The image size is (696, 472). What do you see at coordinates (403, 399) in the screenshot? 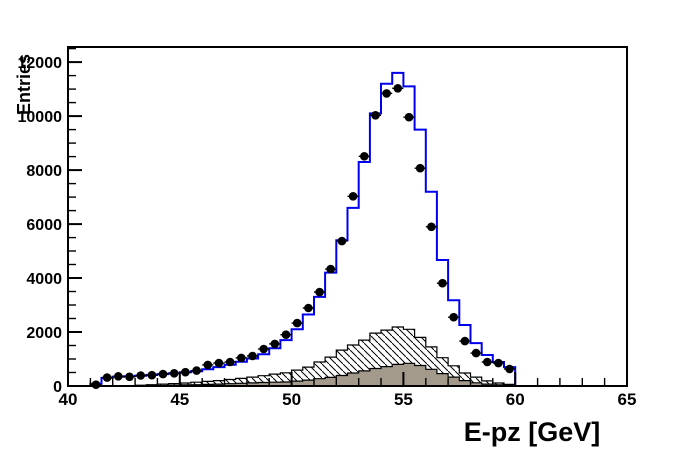
I see `x-tick-label: 55` at bounding box center [403, 399].